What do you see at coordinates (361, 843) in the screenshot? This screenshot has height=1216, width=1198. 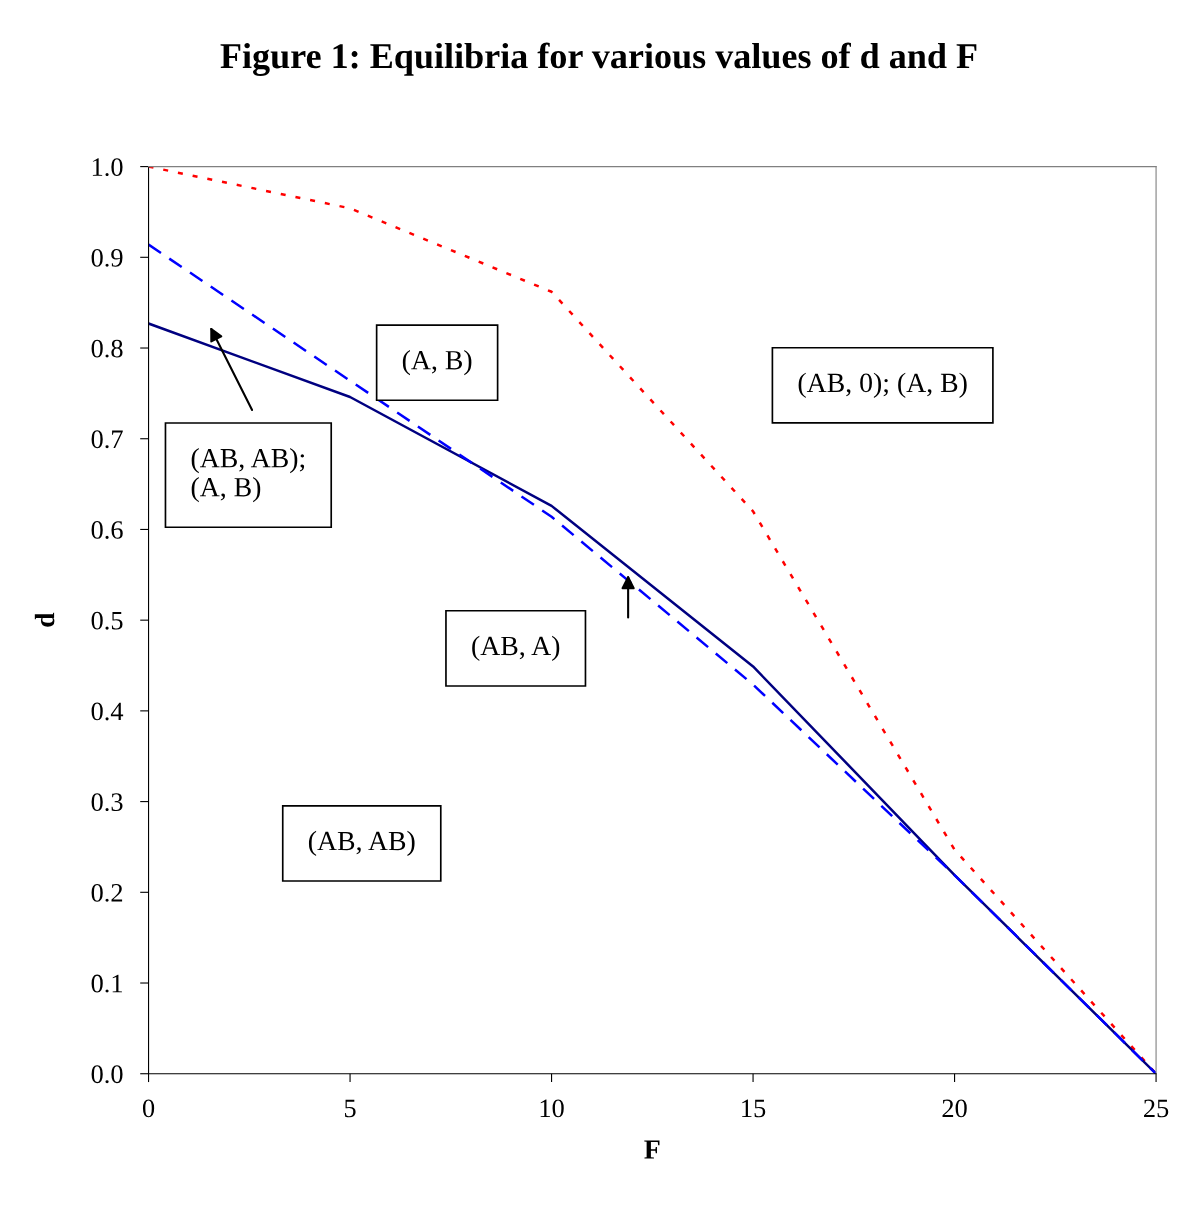 I see `annotation: (AB, AB)` at bounding box center [361, 843].